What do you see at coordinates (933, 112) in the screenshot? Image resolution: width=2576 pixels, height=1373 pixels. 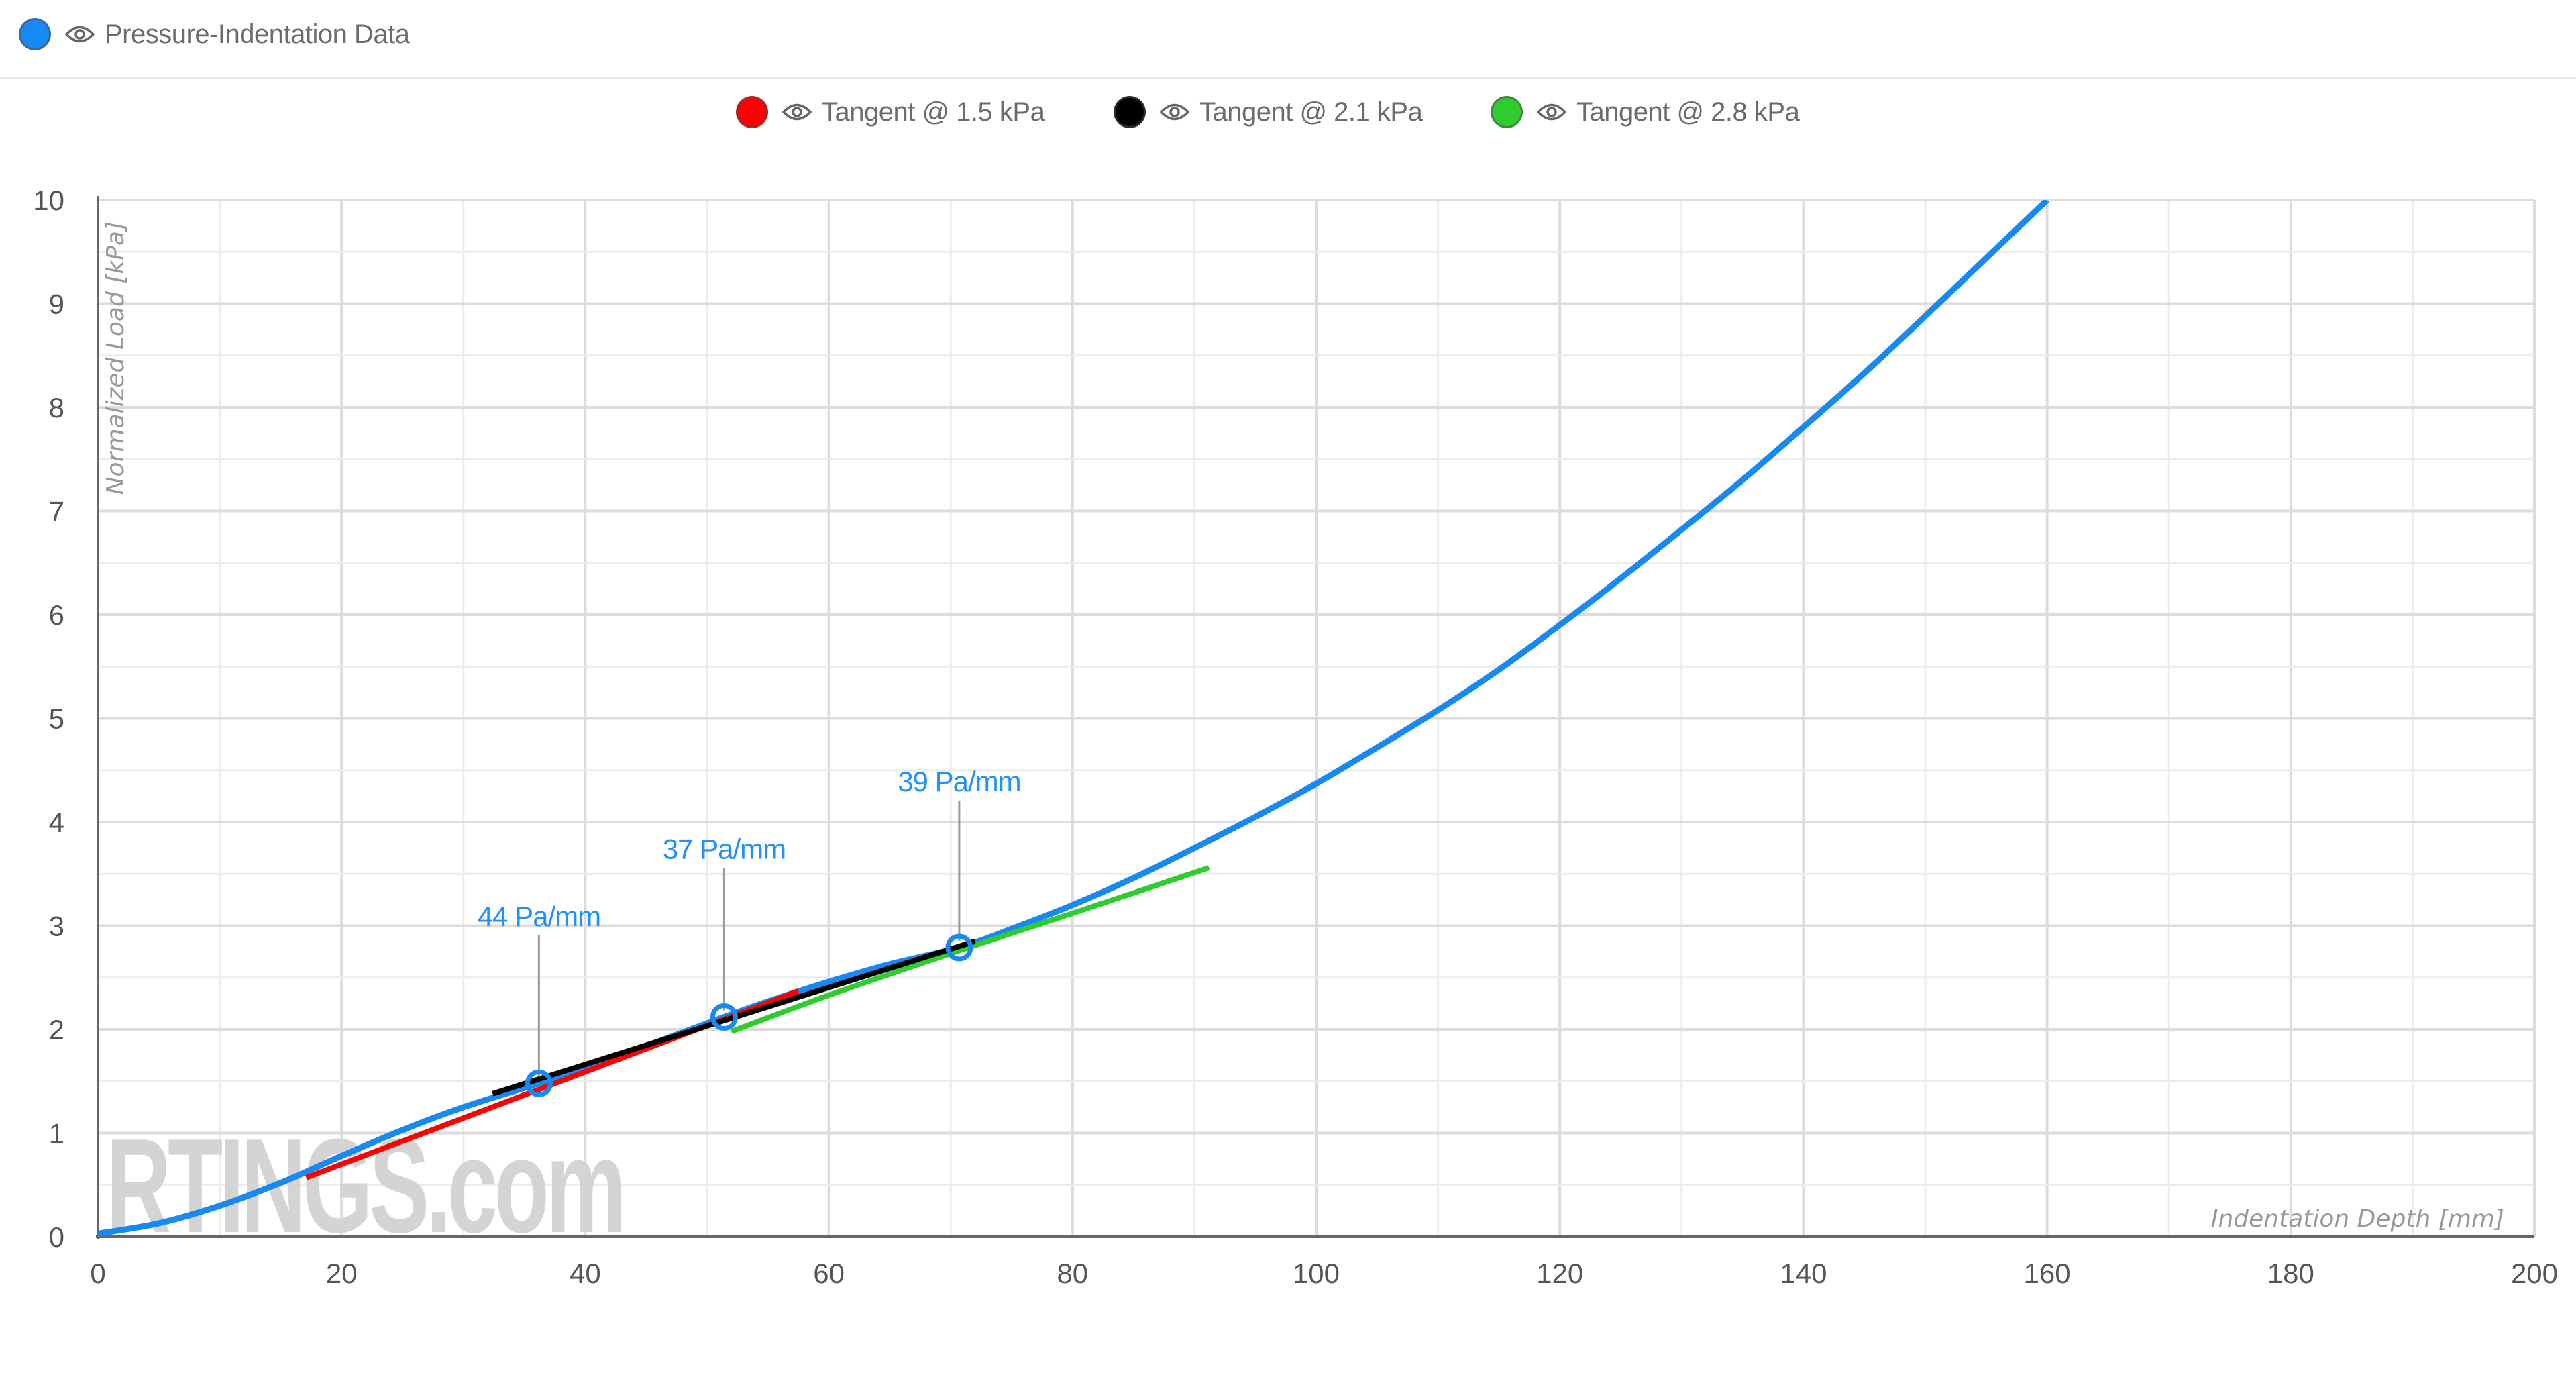 I see `legend-label: Tangent @ 1.5 kPa` at bounding box center [933, 112].